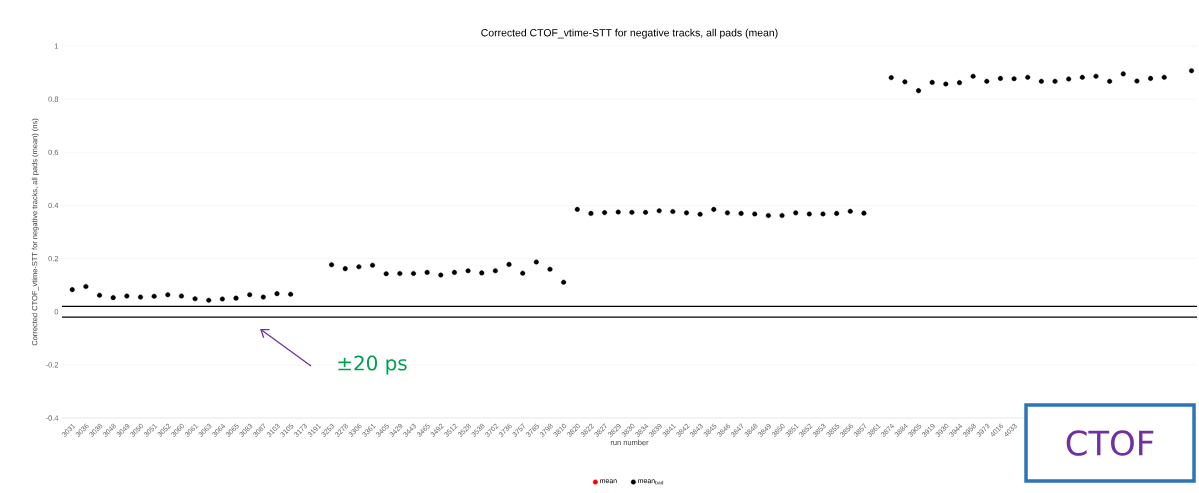  What do you see at coordinates (1110, 443) in the screenshot?
I see `text: CTOF` at bounding box center [1110, 443].